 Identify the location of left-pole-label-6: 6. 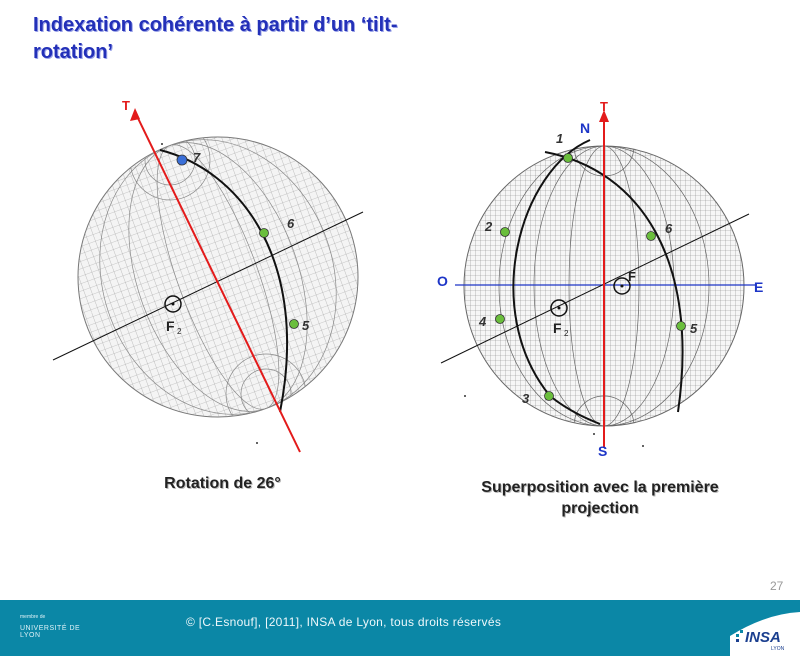
(291, 223).